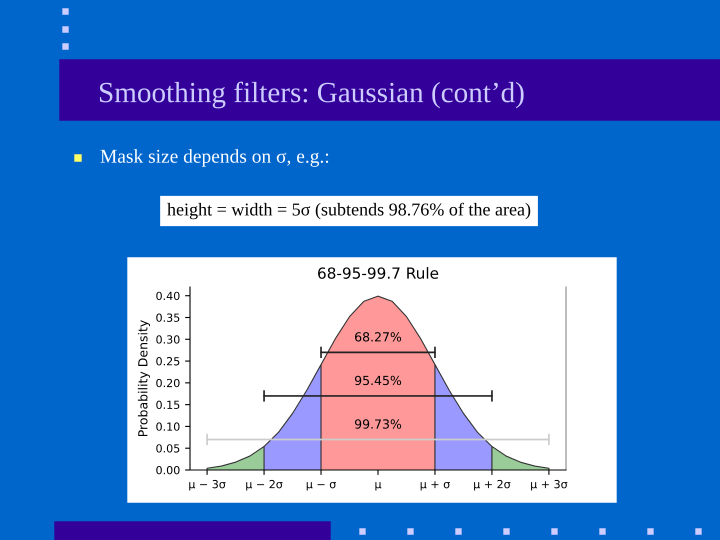  Describe the element at coordinates (378, 273) in the screenshot. I see `chart-title: 68-95-99.7 Rule` at that location.